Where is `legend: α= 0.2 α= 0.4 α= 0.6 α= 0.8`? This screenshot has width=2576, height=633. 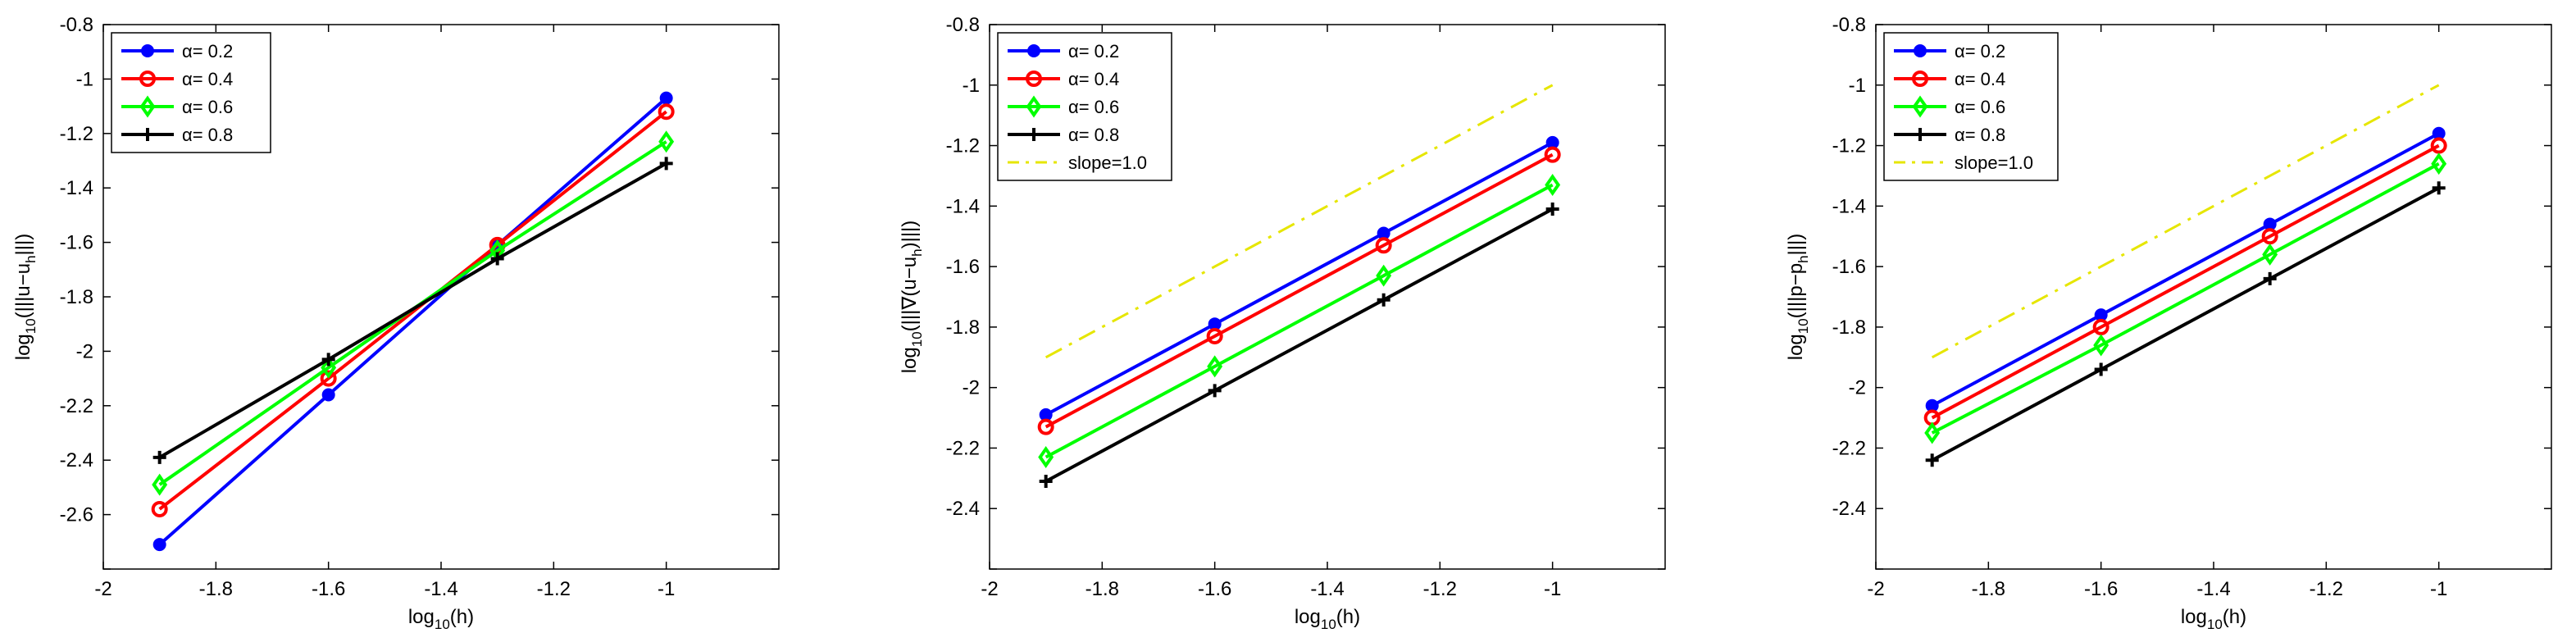 legend: α= 0.2 α= 0.4 α= 0.6 α= 0.8 is located at coordinates (191, 92).